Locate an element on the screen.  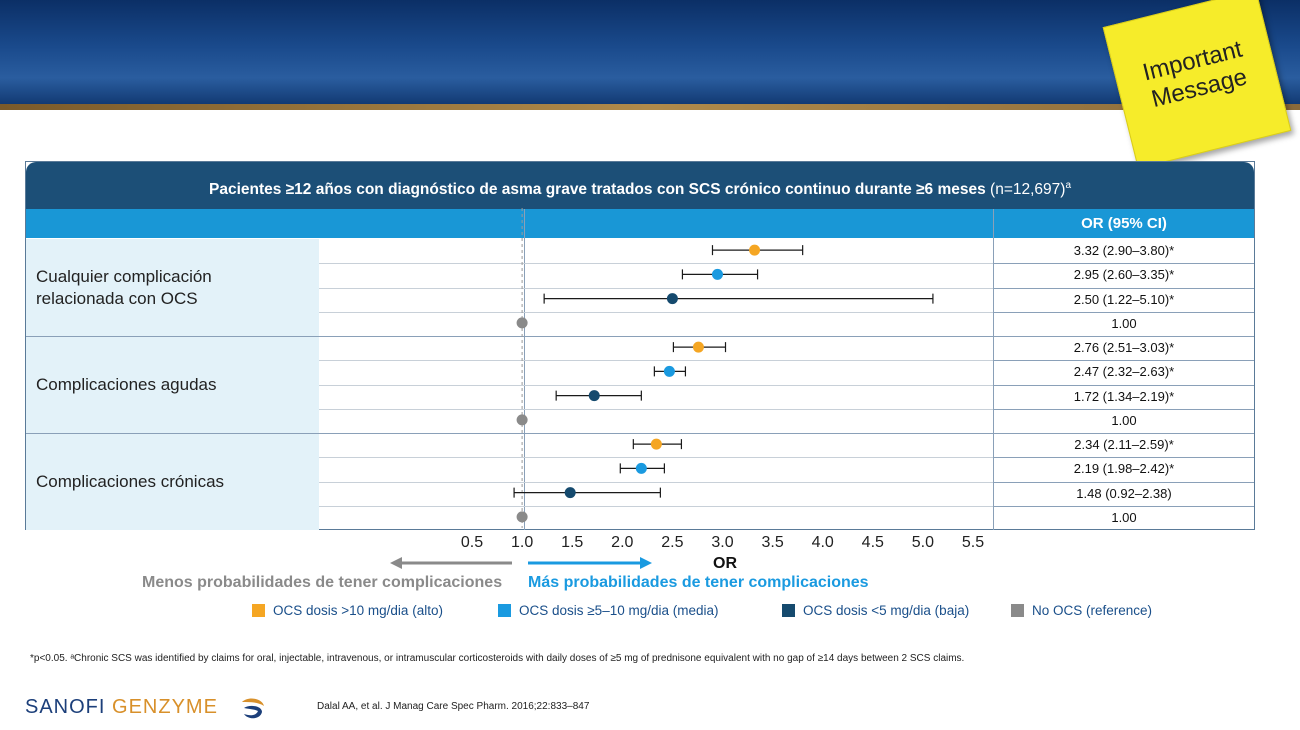
header-banner-band is located at coordinates (650, 107).